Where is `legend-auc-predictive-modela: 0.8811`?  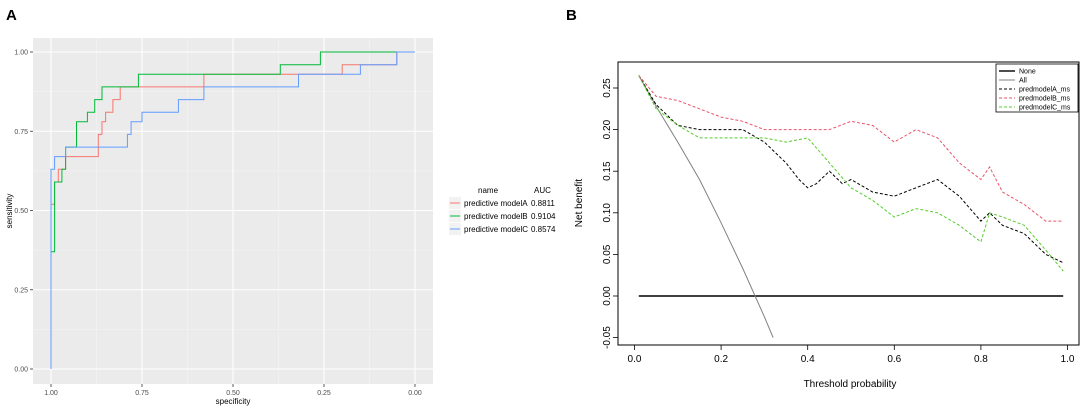
legend-auc-predictive-modela: 0.8811 is located at coordinates (543, 203).